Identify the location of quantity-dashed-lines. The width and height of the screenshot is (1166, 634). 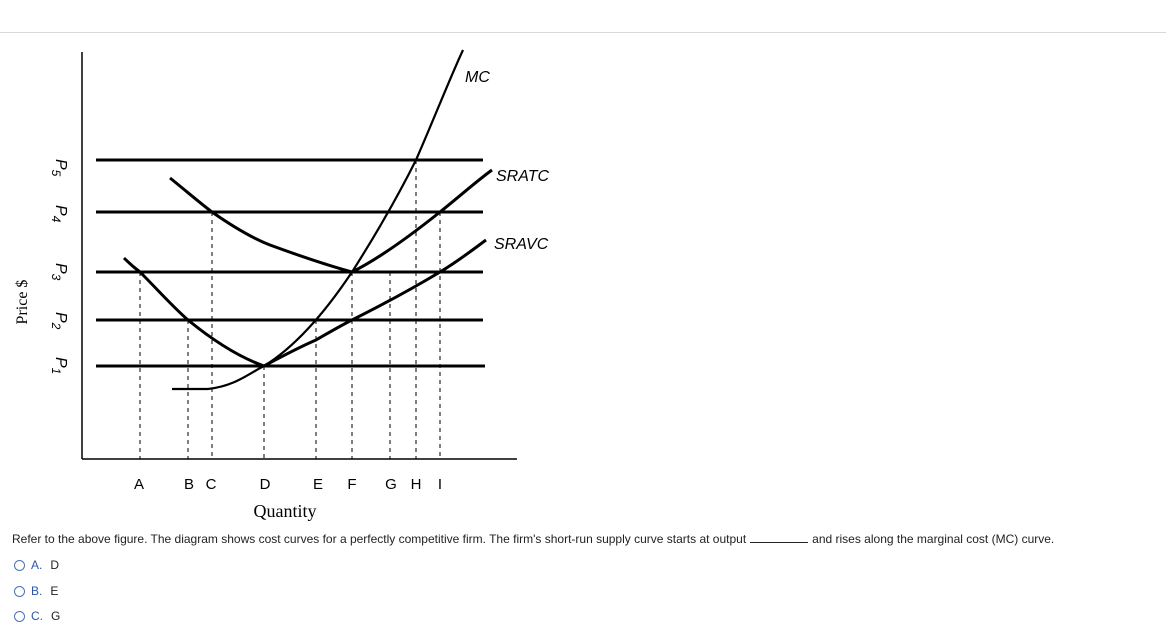
(290, 309).